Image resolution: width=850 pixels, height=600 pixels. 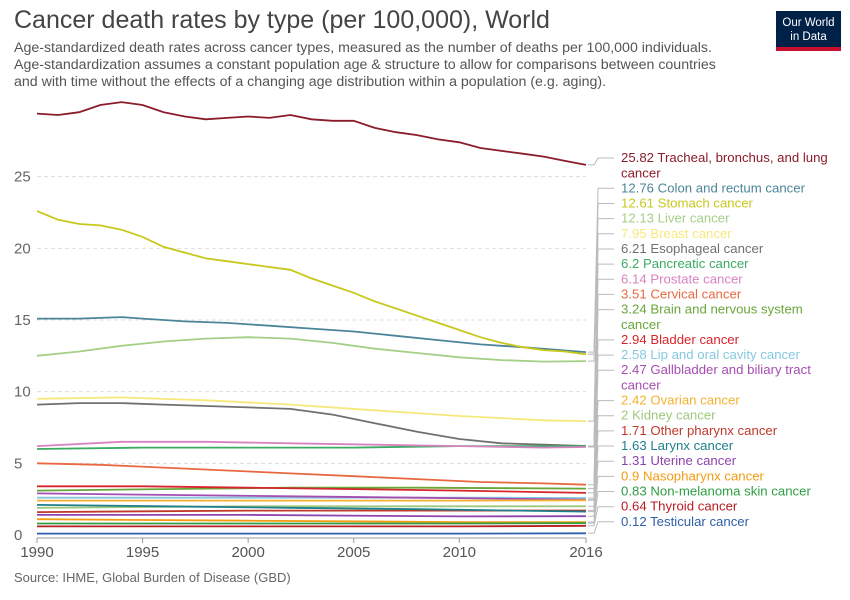 I want to click on connector-non-melanoma-skin-cancer, so click(x=601, y=507).